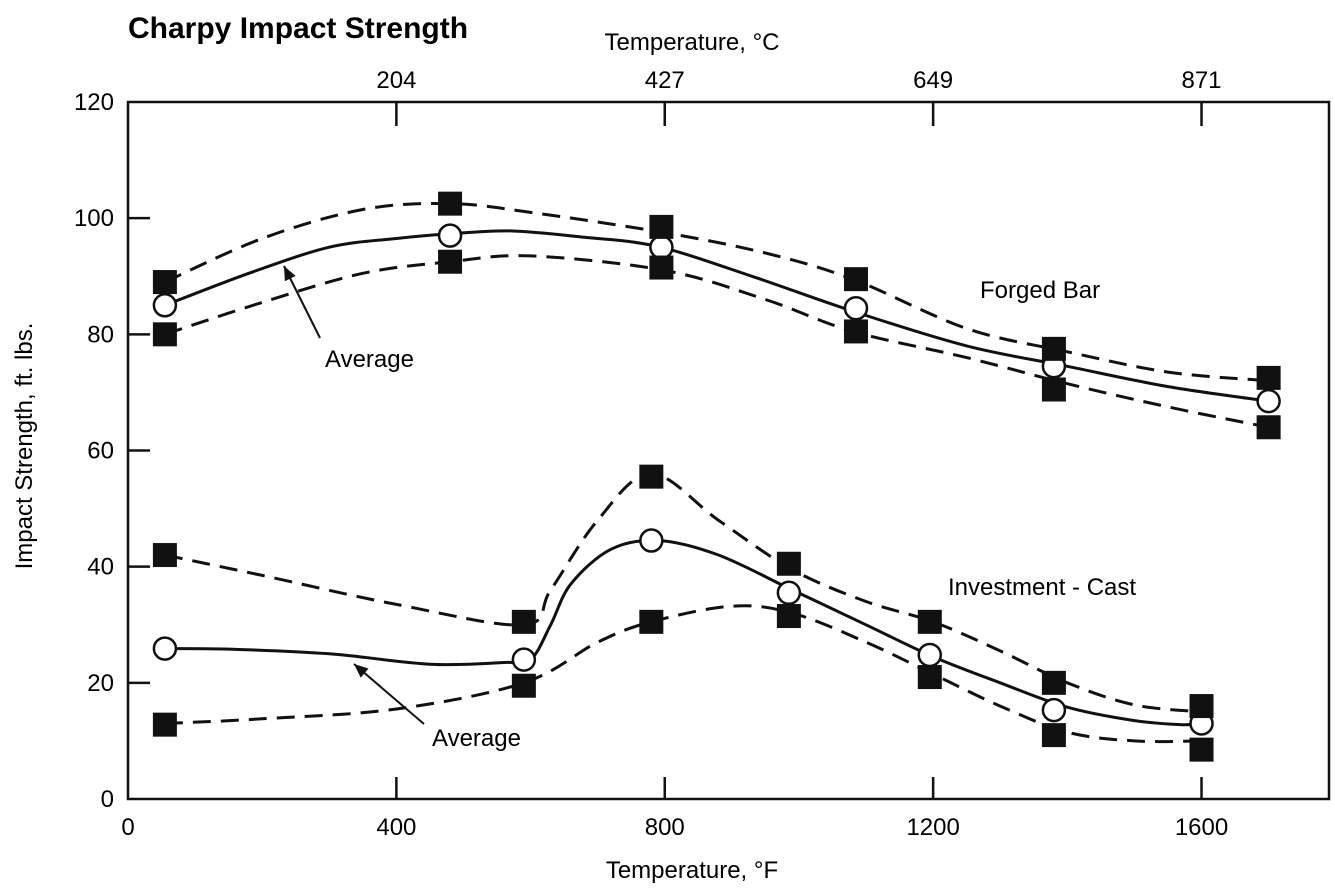 This screenshot has width=1335, height=889. I want to click on y-axis-title: Impact Strength, ft. lbs., so click(24, 446).